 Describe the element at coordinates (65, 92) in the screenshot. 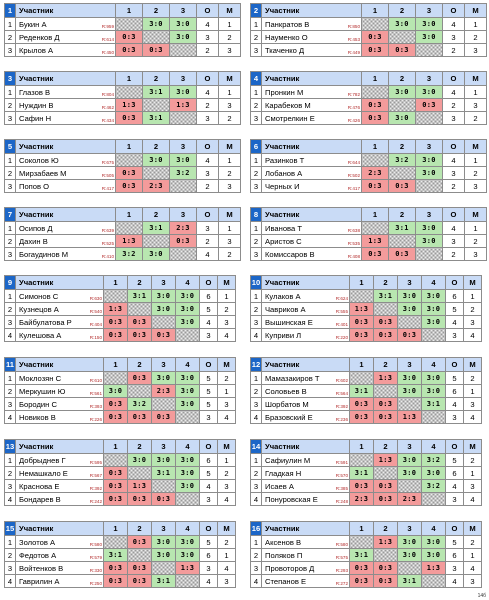

I see `player-cell: Глазов В R:804` at that location.